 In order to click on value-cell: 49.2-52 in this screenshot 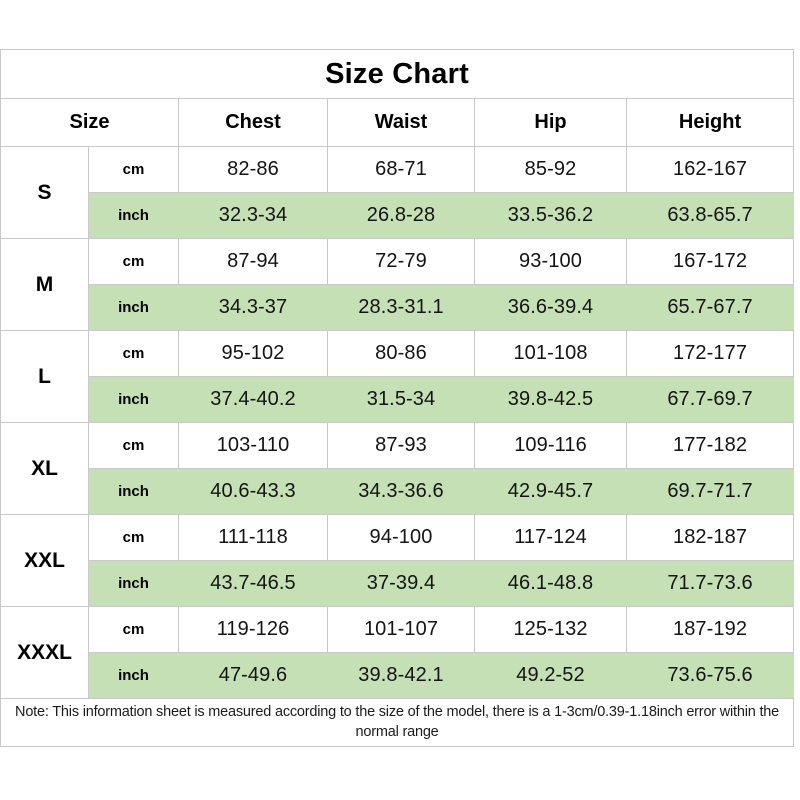, I will do `click(550, 675)`.